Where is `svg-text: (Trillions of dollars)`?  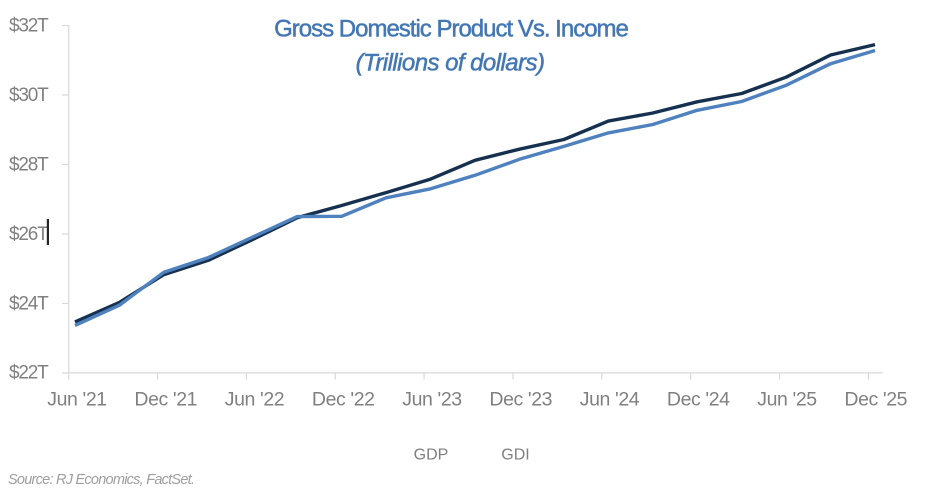 svg-text: (Trillions of dollars) is located at coordinates (450, 62).